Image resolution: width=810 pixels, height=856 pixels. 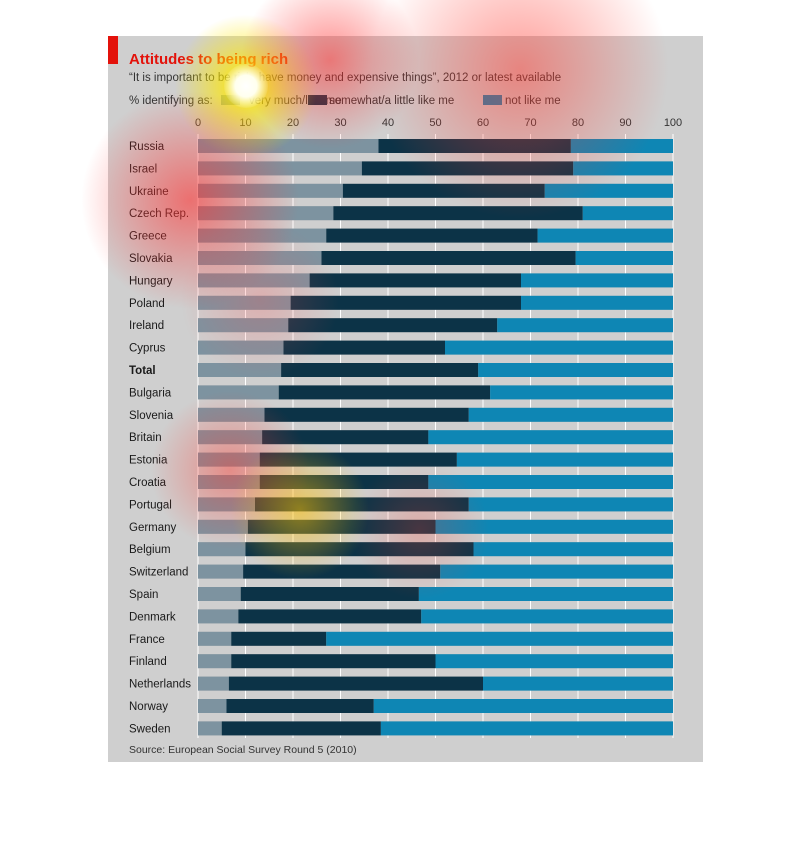 What do you see at coordinates (158, 573) in the screenshot?
I see `category-label: Switzerland` at bounding box center [158, 573].